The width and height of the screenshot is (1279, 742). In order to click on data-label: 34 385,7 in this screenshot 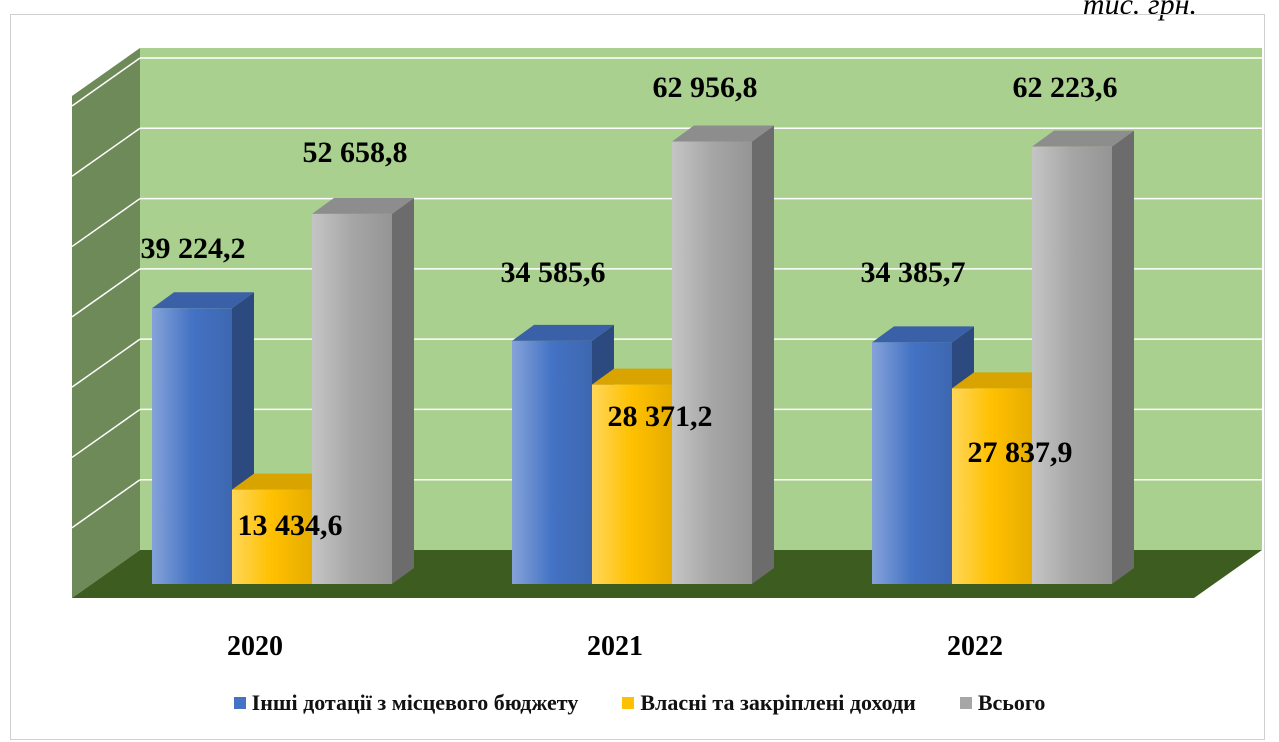, I will do `click(913, 272)`.